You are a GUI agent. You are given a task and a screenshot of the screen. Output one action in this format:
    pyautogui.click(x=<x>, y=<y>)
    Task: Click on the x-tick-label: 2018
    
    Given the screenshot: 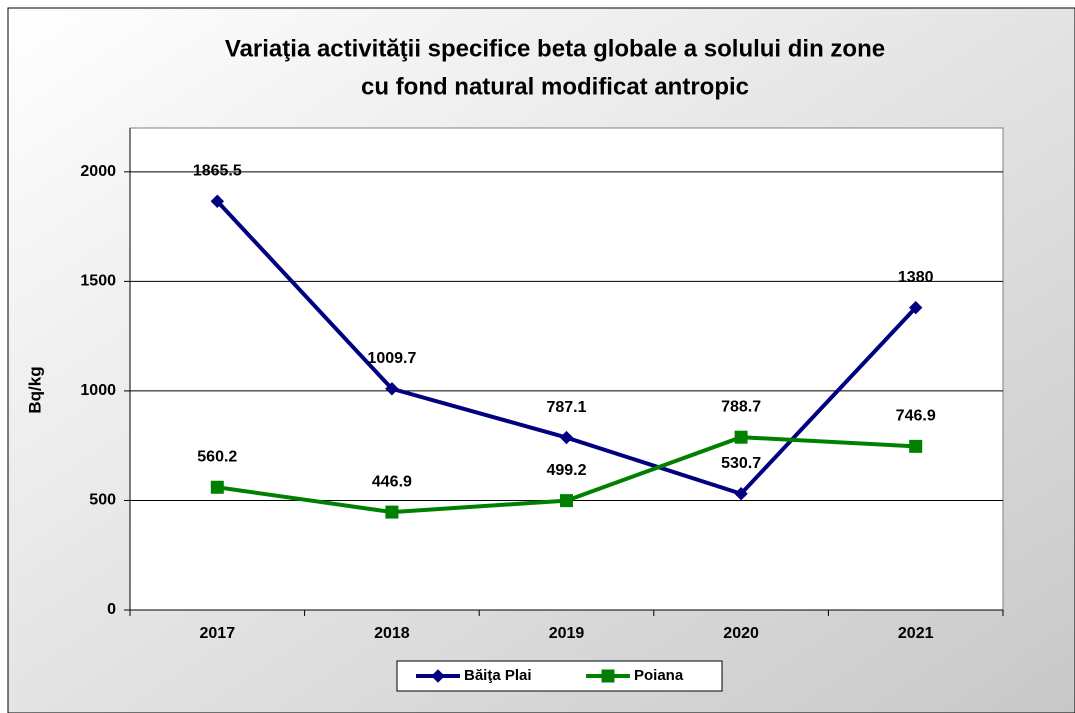 What is the action you would take?
    pyautogui.click(x=392, y=633)
    